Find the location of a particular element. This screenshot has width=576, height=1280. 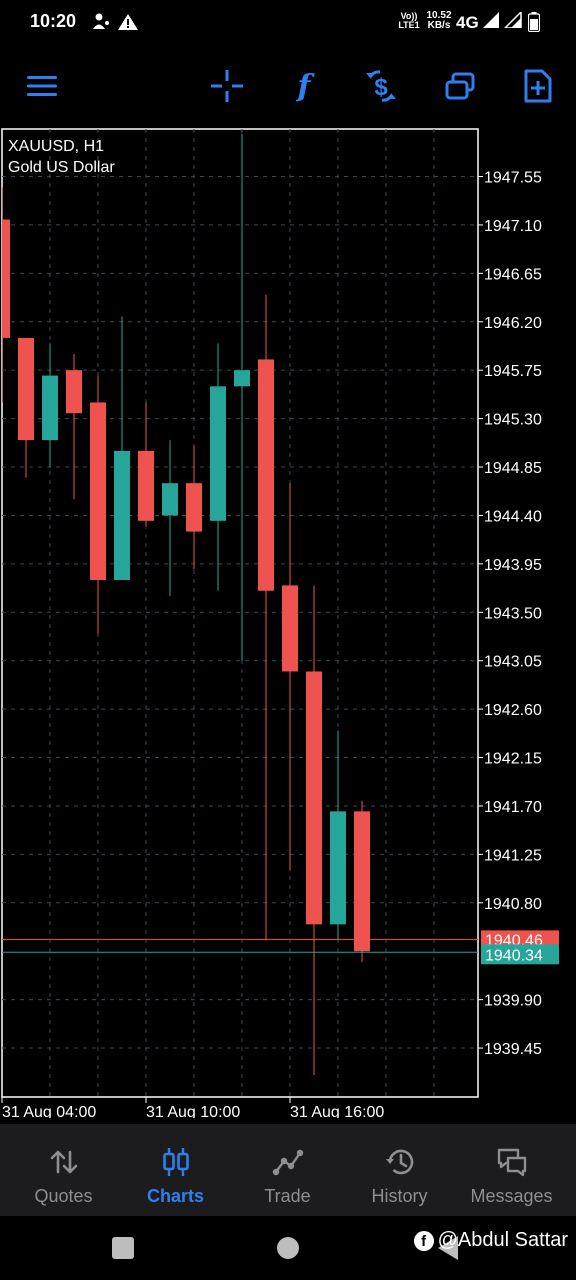

watermark: f @Abdul Sattar is located at coordinates (490, 1240).